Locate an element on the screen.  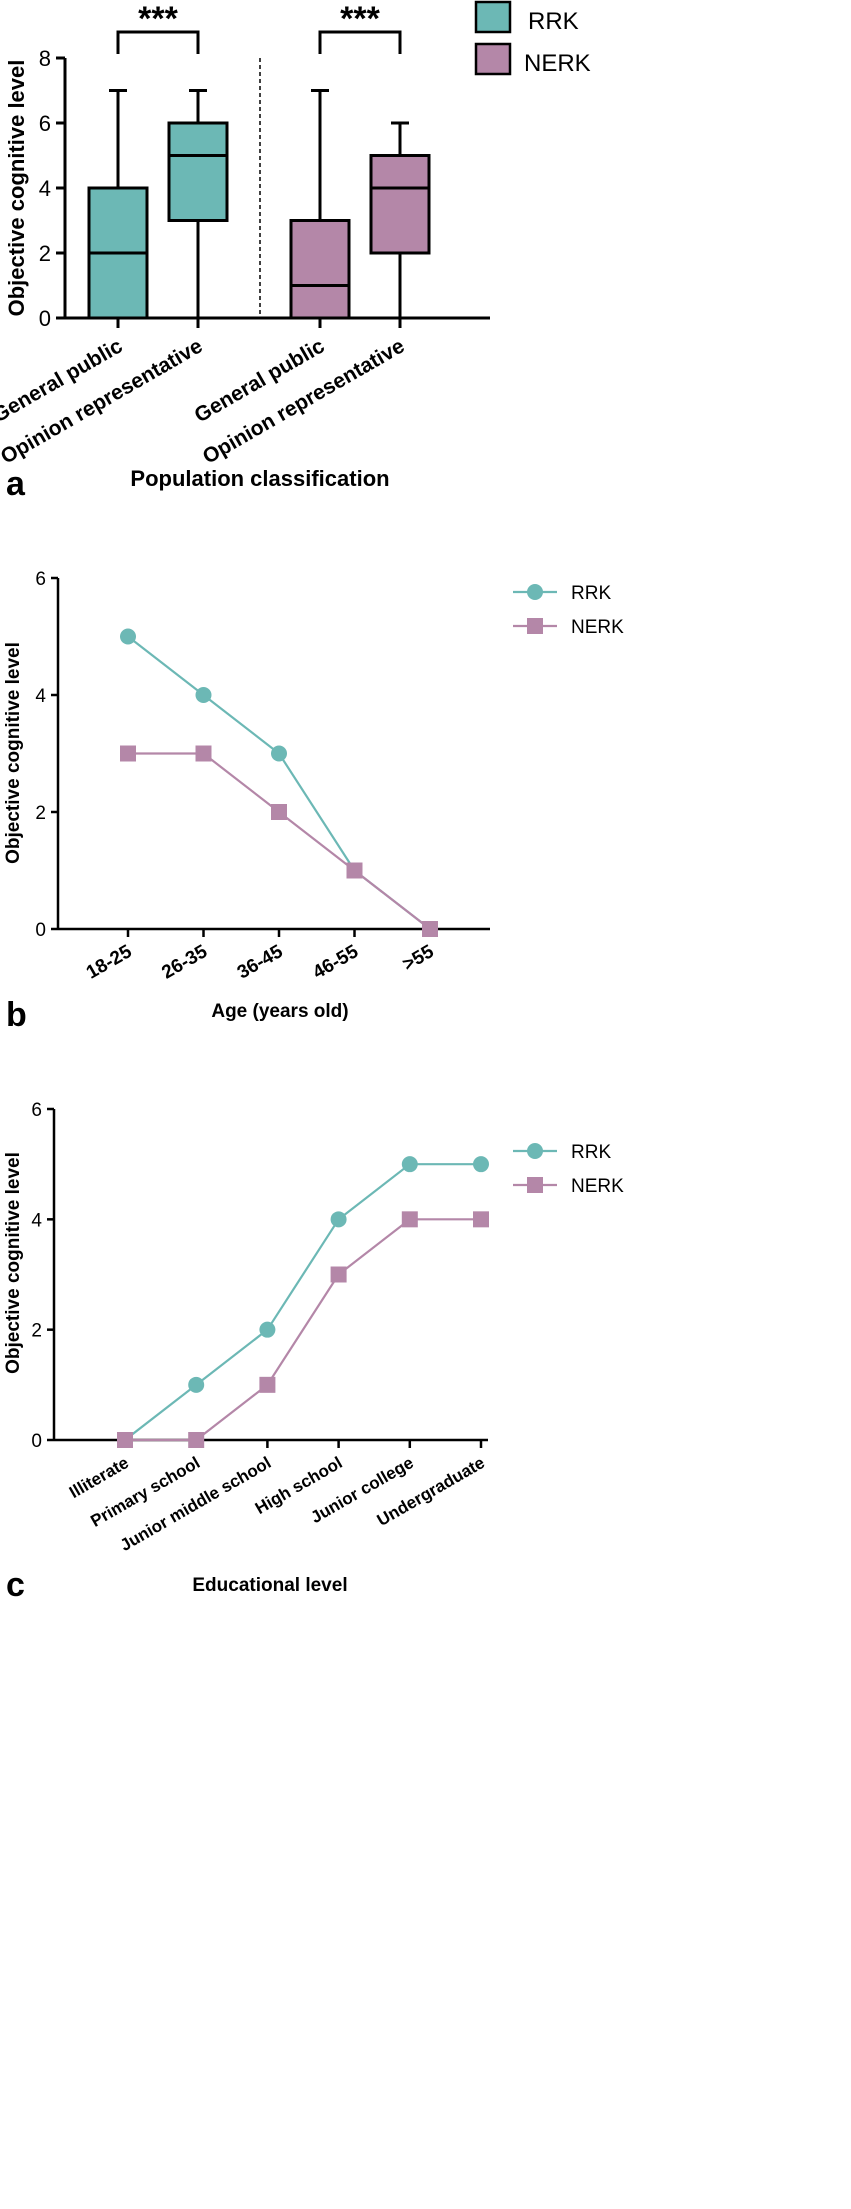
panel-c-xlabel: Educational level is located at coordinates (269, 1585).